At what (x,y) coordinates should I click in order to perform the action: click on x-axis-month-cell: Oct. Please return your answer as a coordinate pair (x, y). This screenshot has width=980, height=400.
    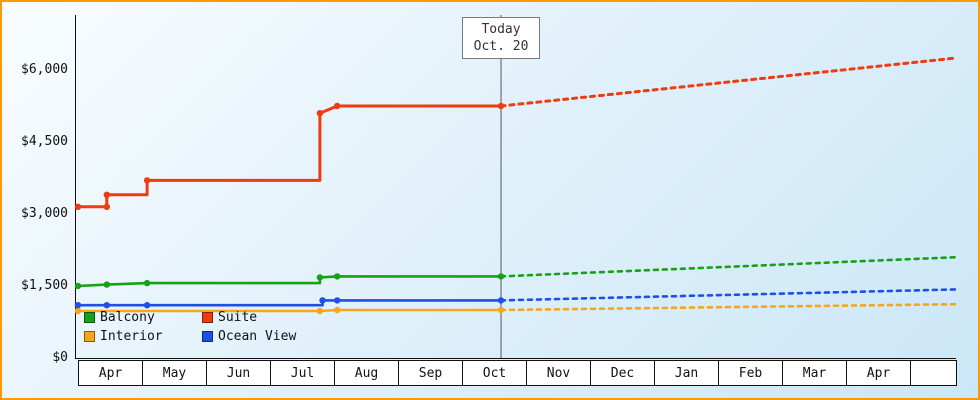
    Looking at the image, I should click on (494, 373).